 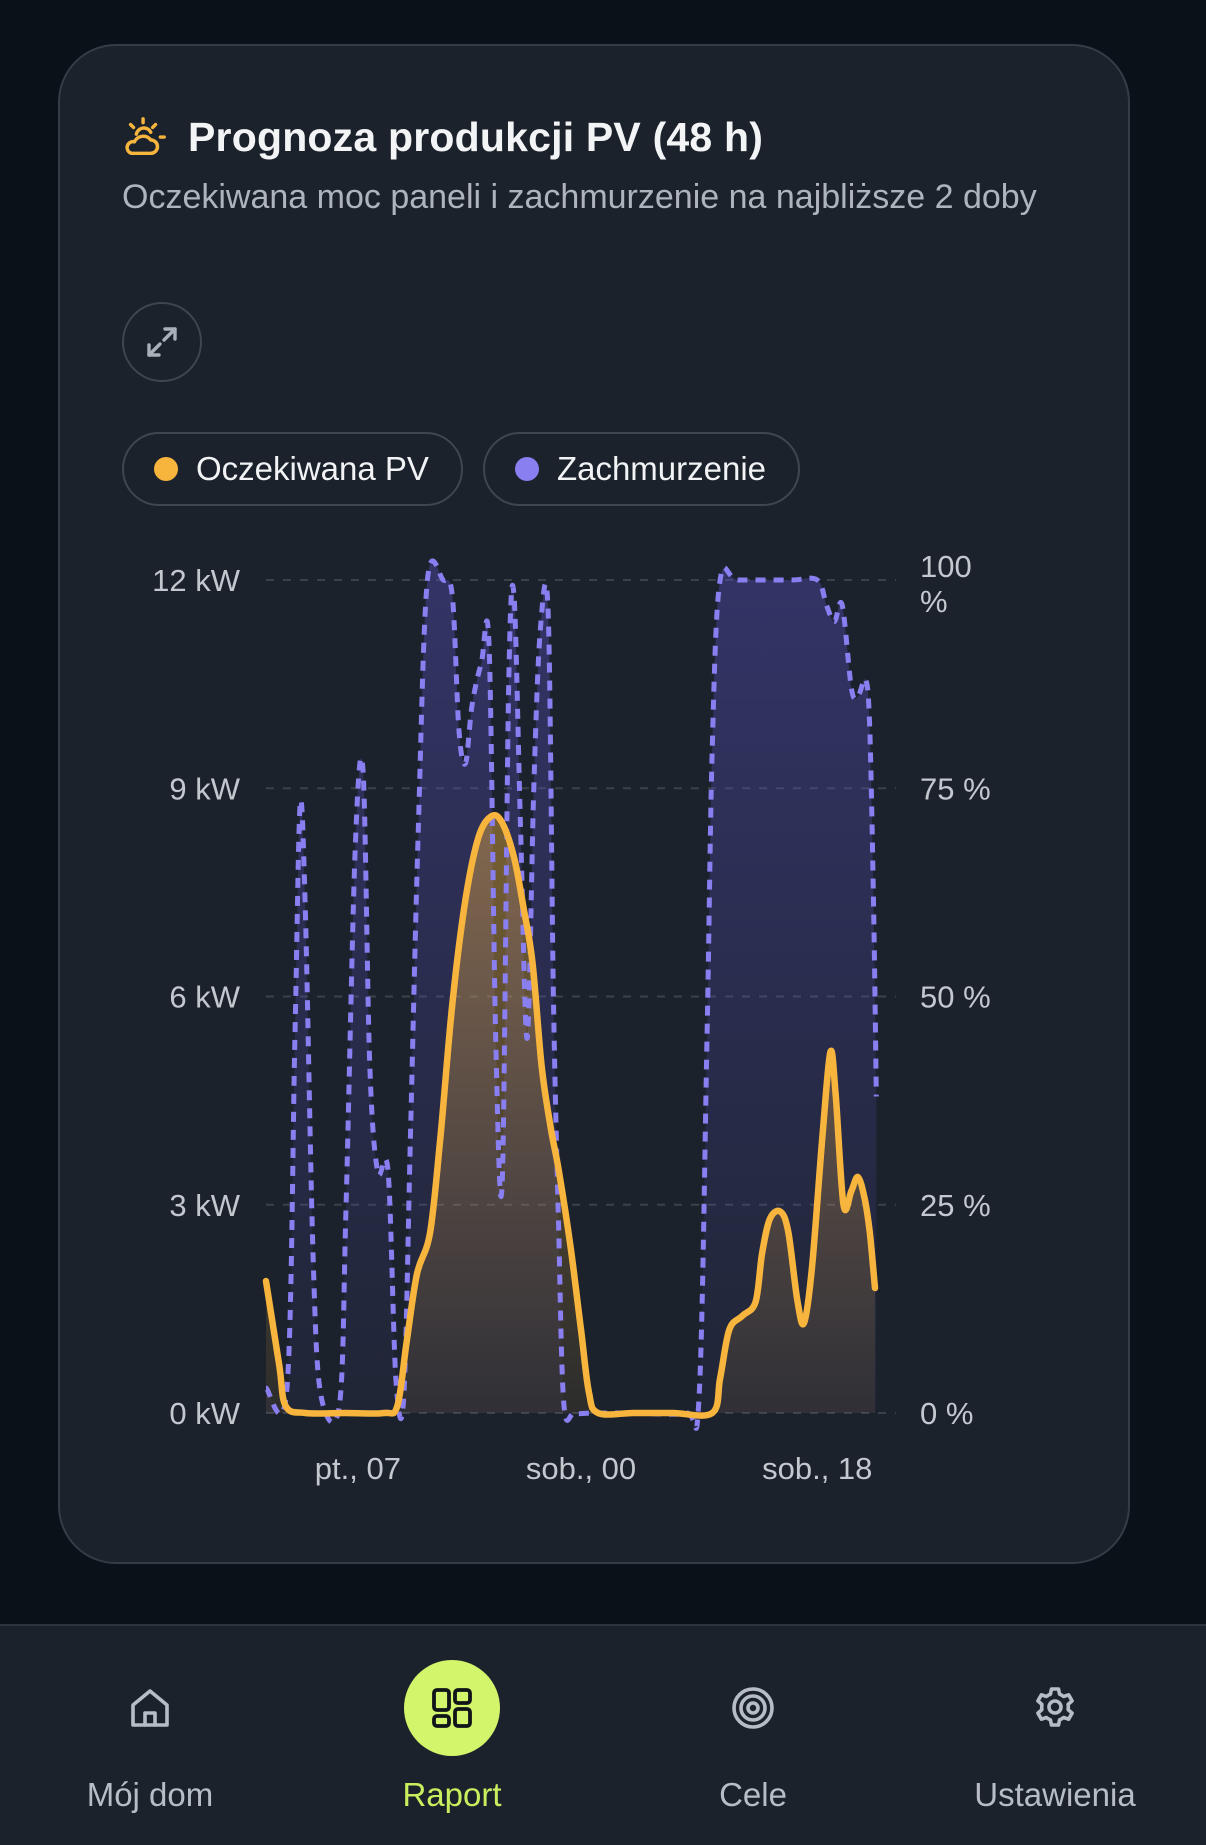 I want to click on x-tick-label: pt., 07, so click(x=358, y=1468).